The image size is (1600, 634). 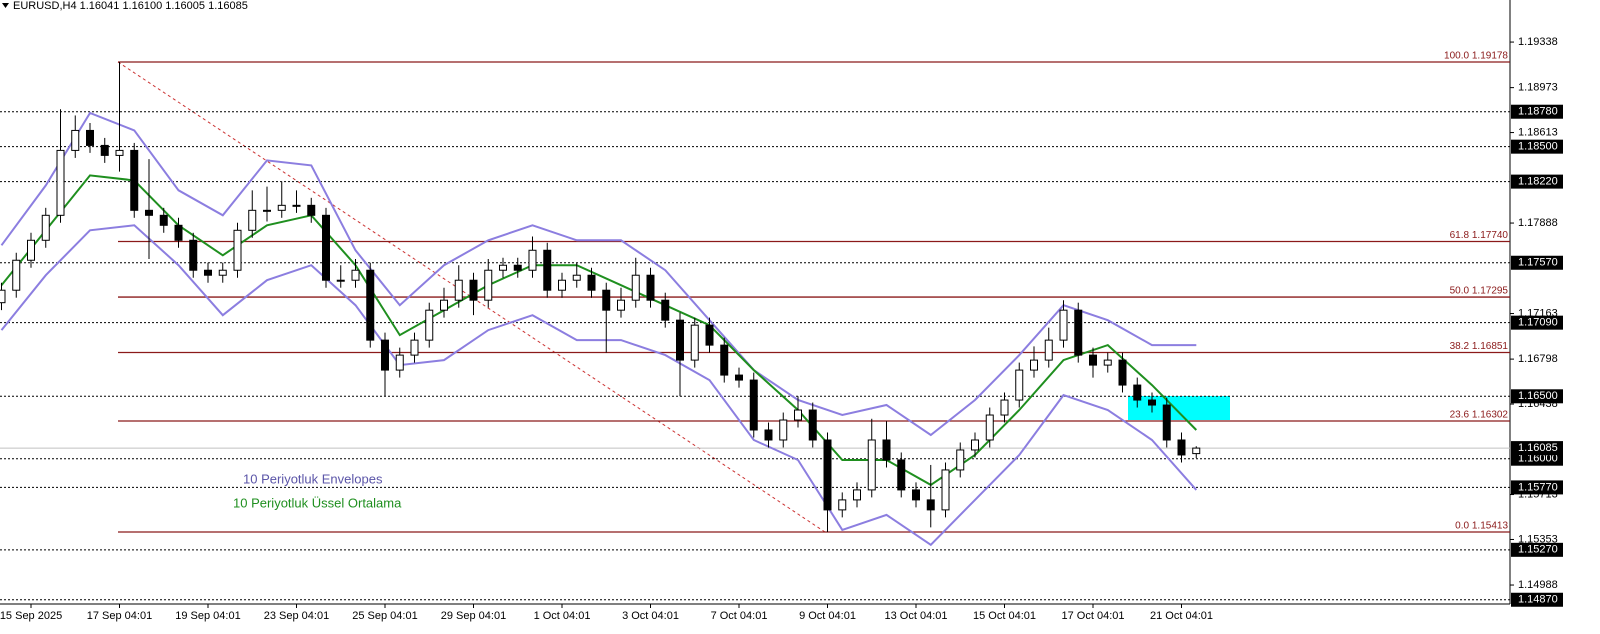 What do you see at coordinates (1093, 616) in the screenshot?
I see `x-tick-label: 17 Oct 04:01` at bounding box center [1093, 616].